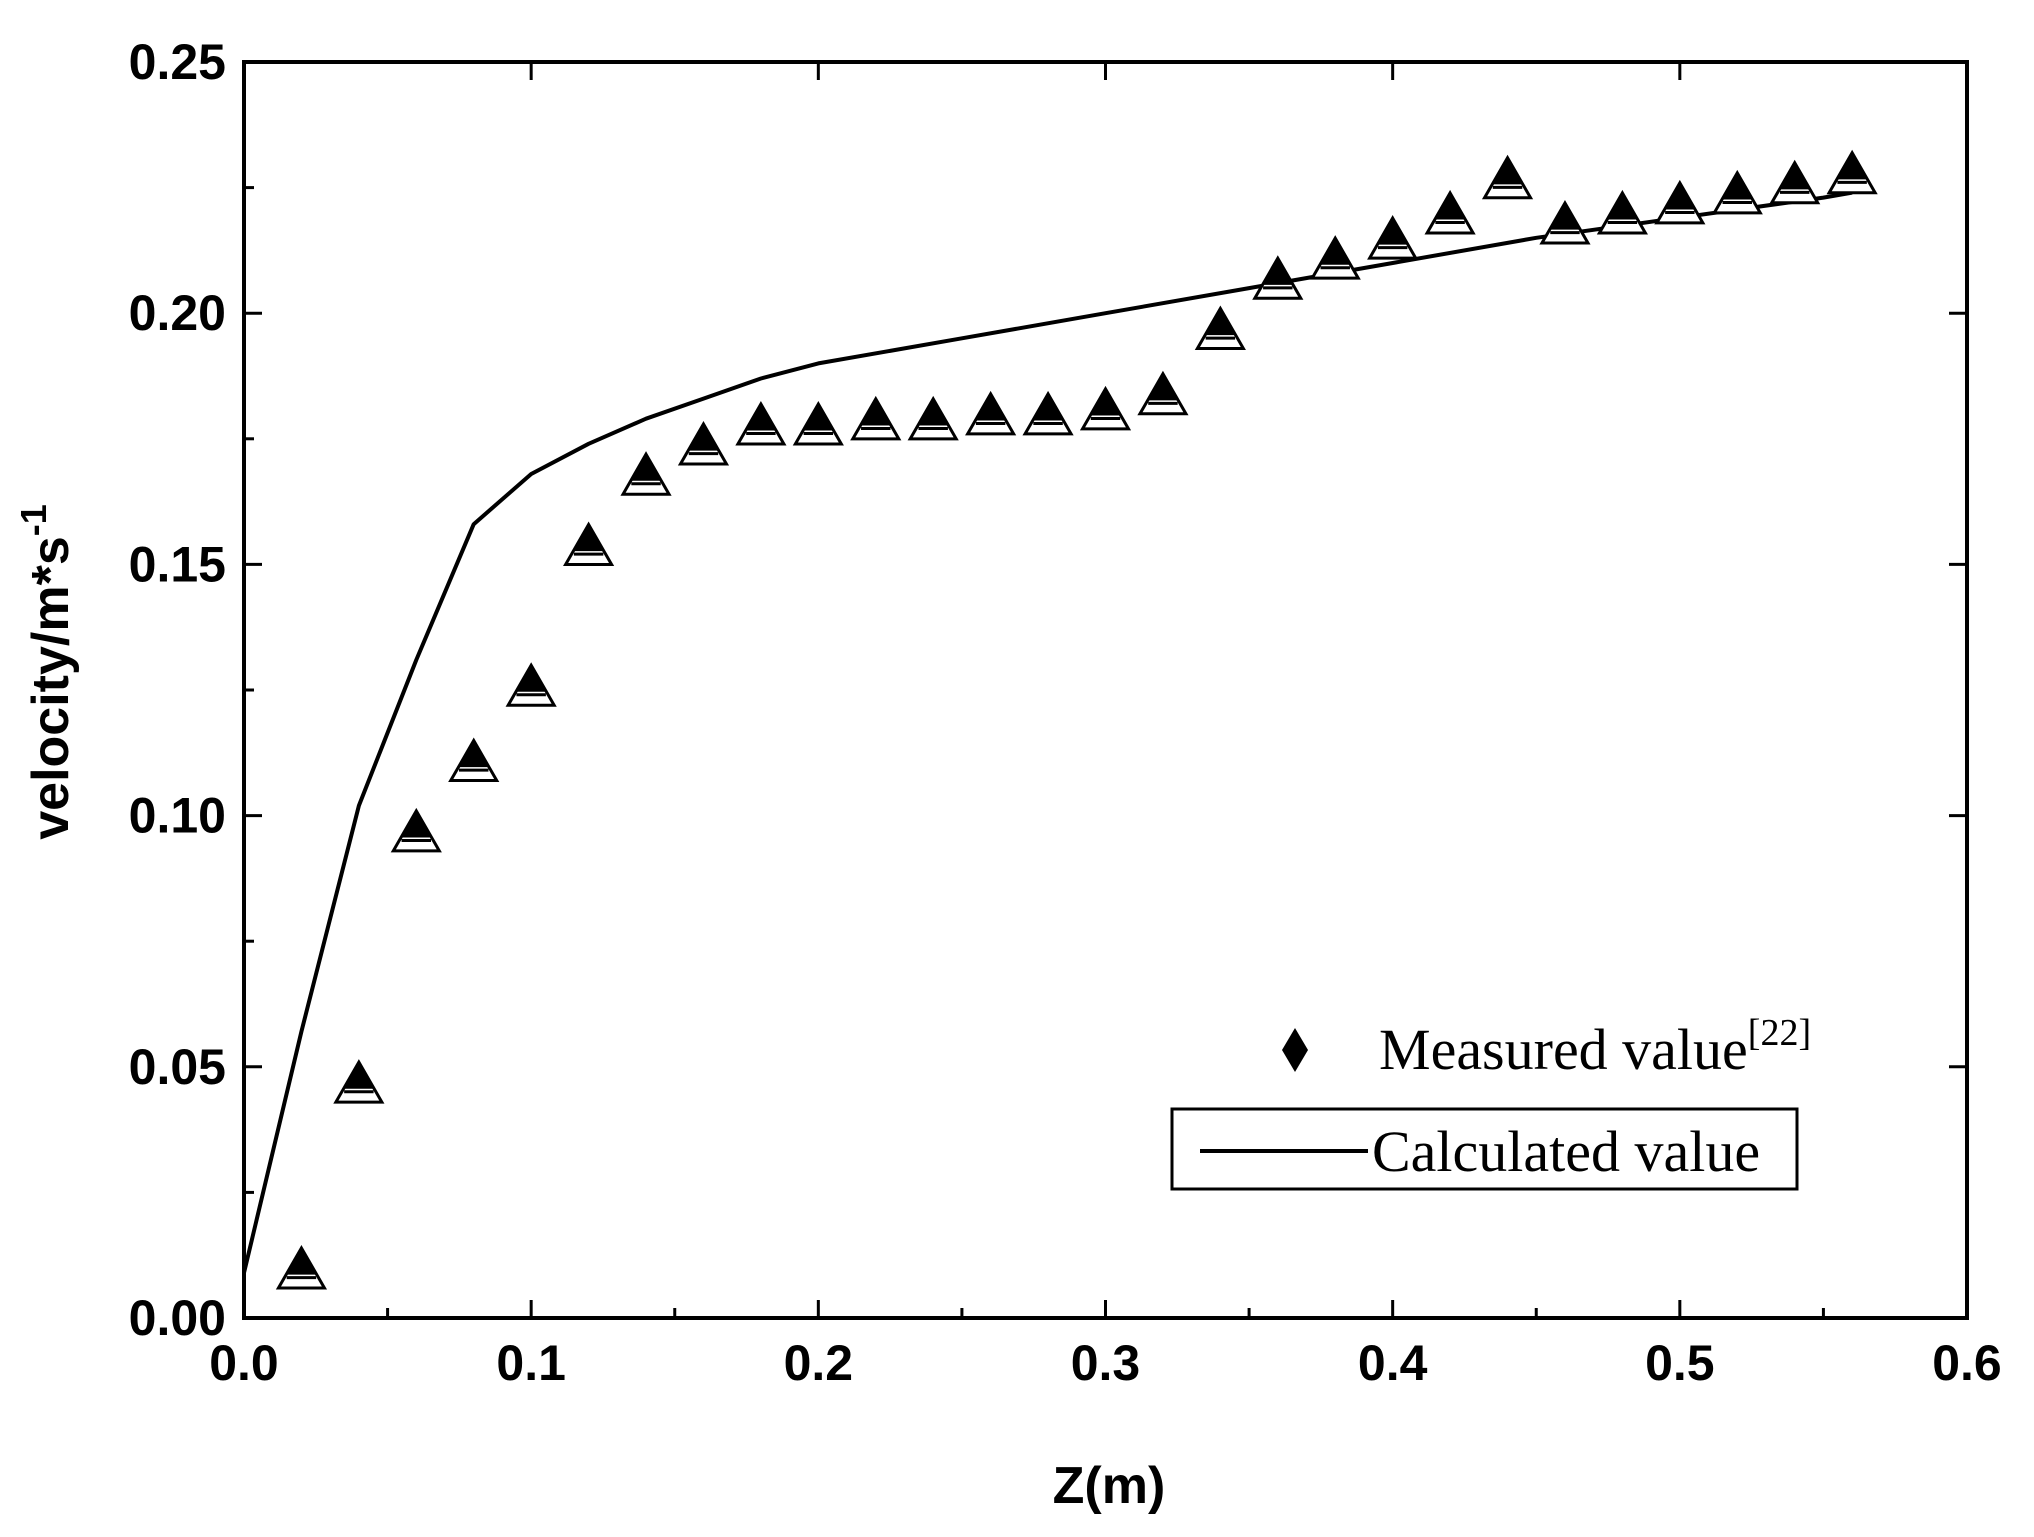 This screenshot has height=1537, width=2034. What do you see at coordinates (819, 1363) in the screenshot?
I see `x-tick-label: 0.2` at bounding box center [819, 1363].